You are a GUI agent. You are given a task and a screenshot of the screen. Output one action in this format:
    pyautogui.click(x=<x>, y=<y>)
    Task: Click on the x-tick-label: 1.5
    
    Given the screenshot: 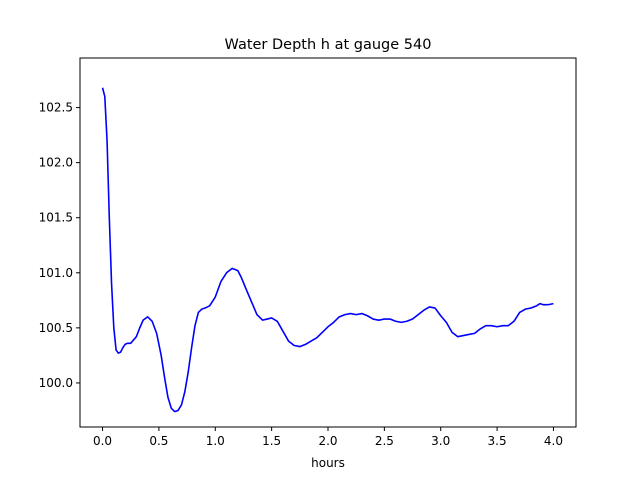 What is the action you would take?
    pyautogui.click(x=271, y=441)
    